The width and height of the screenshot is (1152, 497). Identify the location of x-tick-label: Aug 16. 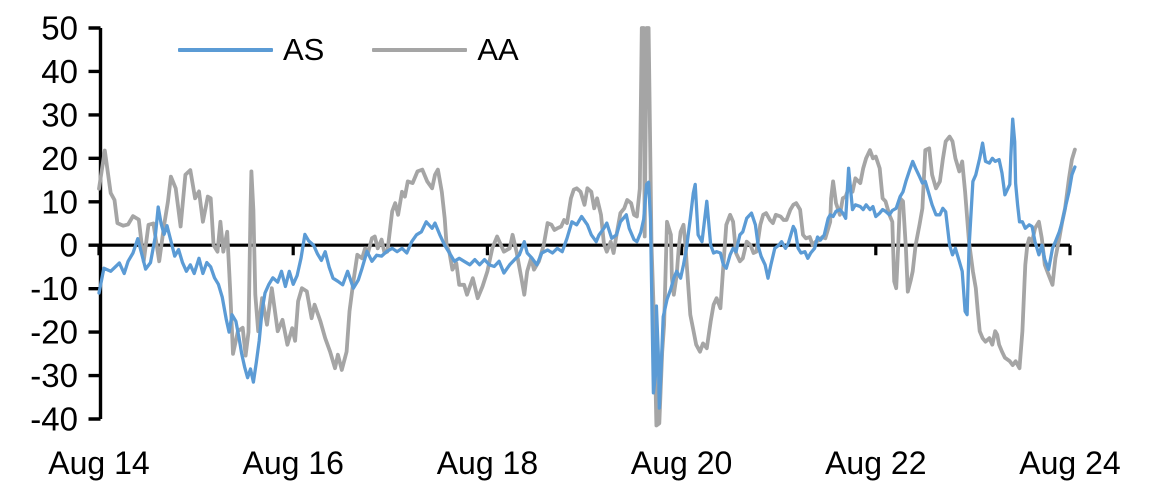
(292, 463).